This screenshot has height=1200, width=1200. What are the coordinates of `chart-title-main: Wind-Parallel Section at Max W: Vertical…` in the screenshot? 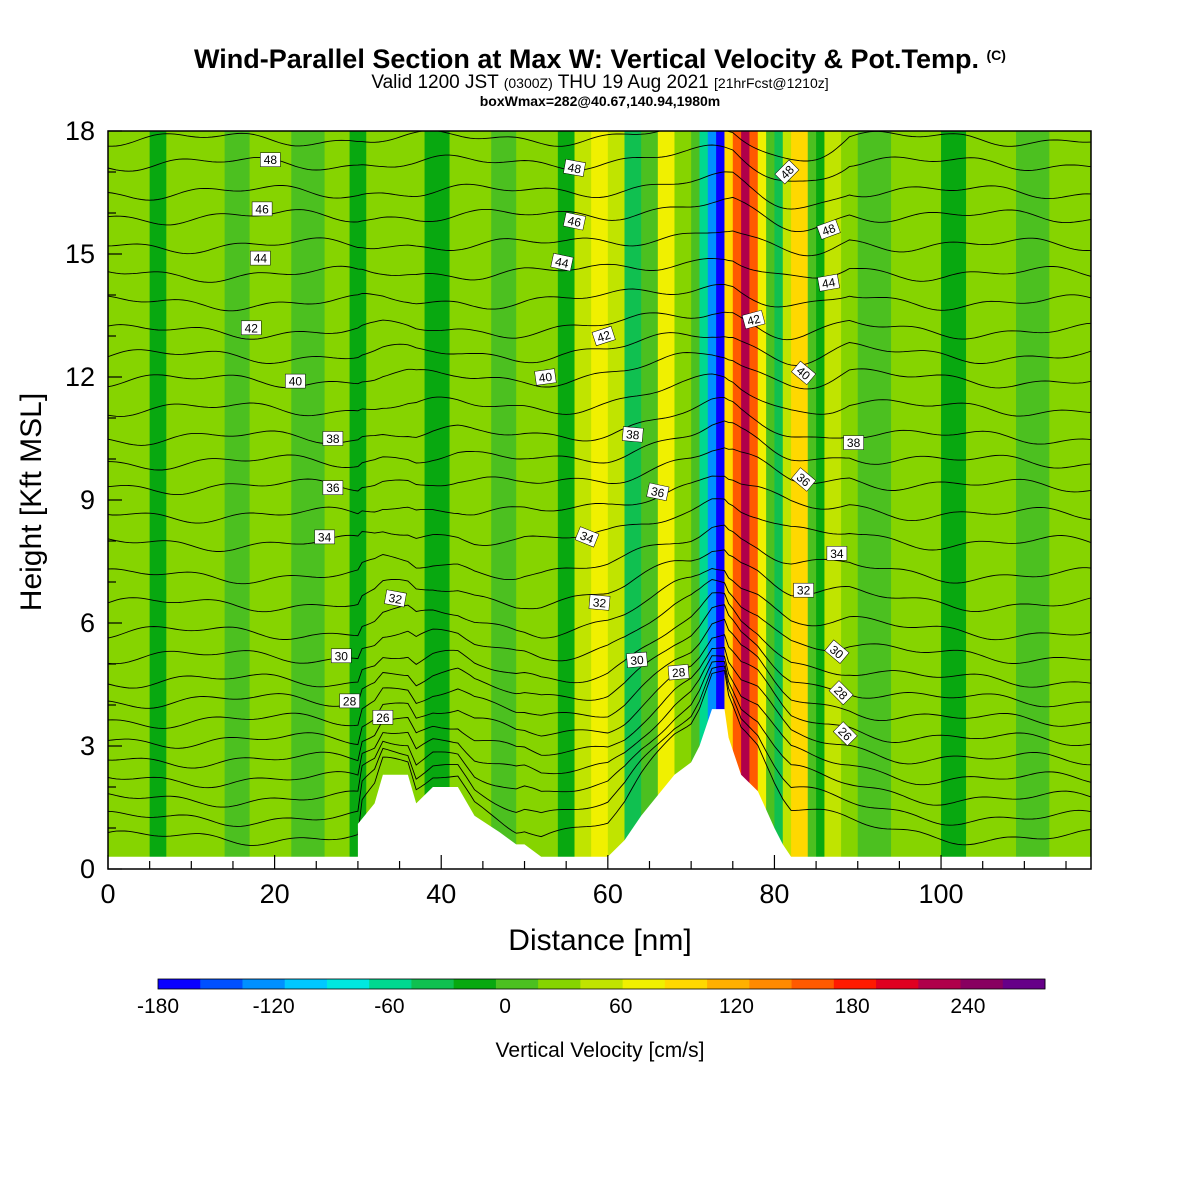 It's located at (586, 59).